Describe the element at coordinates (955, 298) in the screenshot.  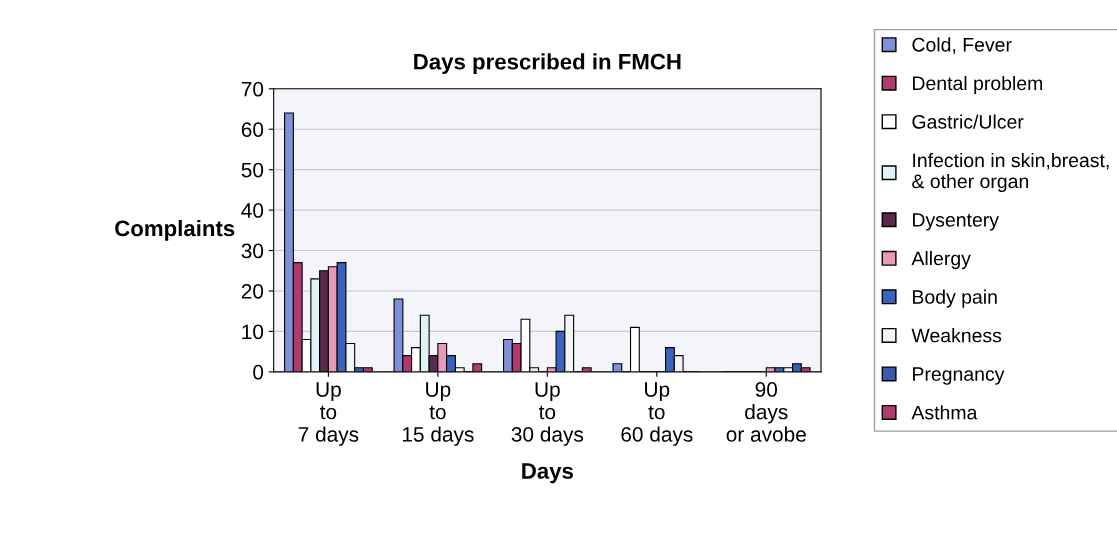
I see `legend-label: Body pain` at that location.